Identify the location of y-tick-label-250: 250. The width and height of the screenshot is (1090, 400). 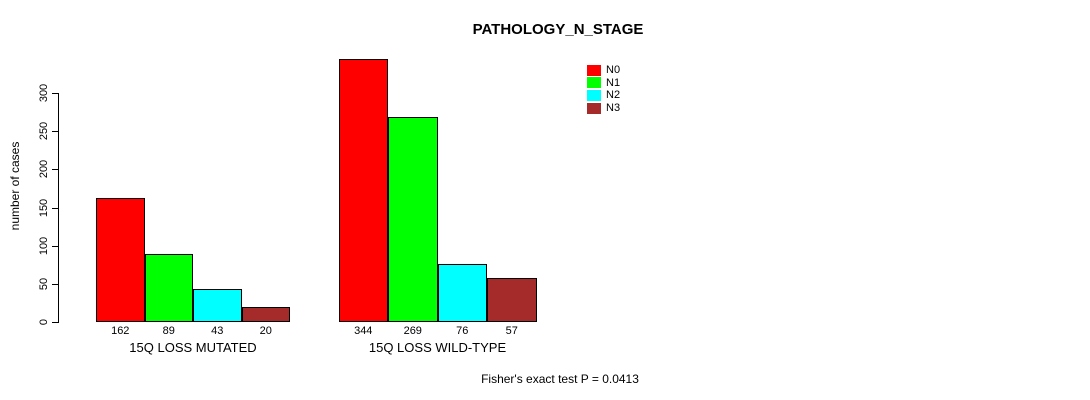
(44, 131).